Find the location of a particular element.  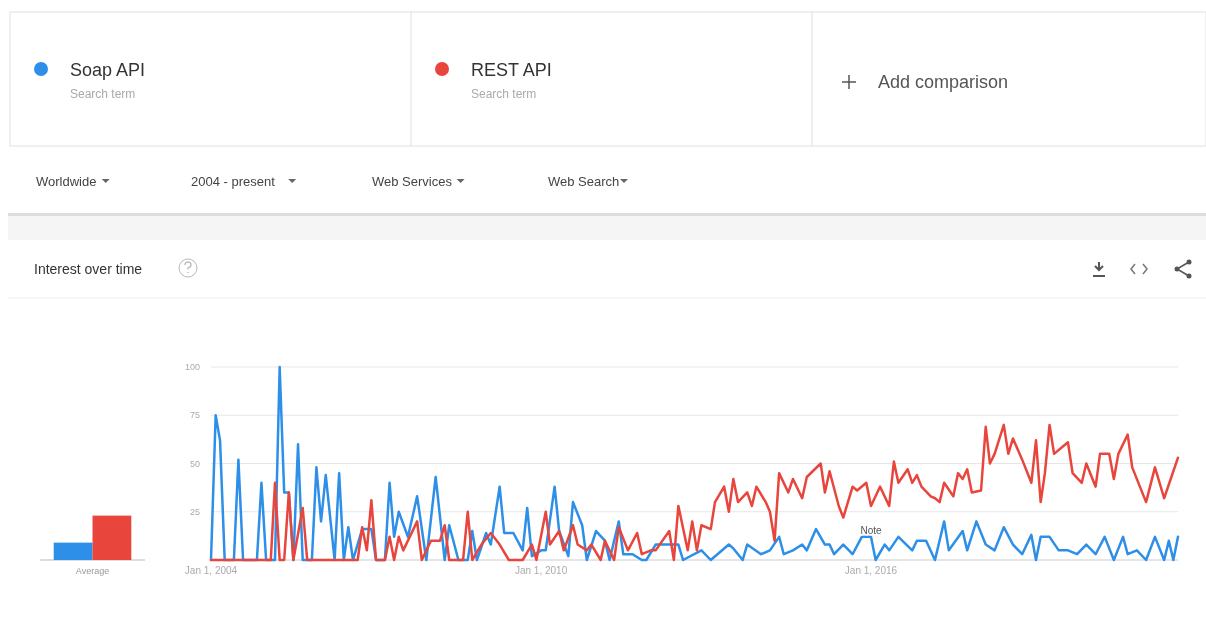

x-tick-label: Average is located at coordinates (92, 571).